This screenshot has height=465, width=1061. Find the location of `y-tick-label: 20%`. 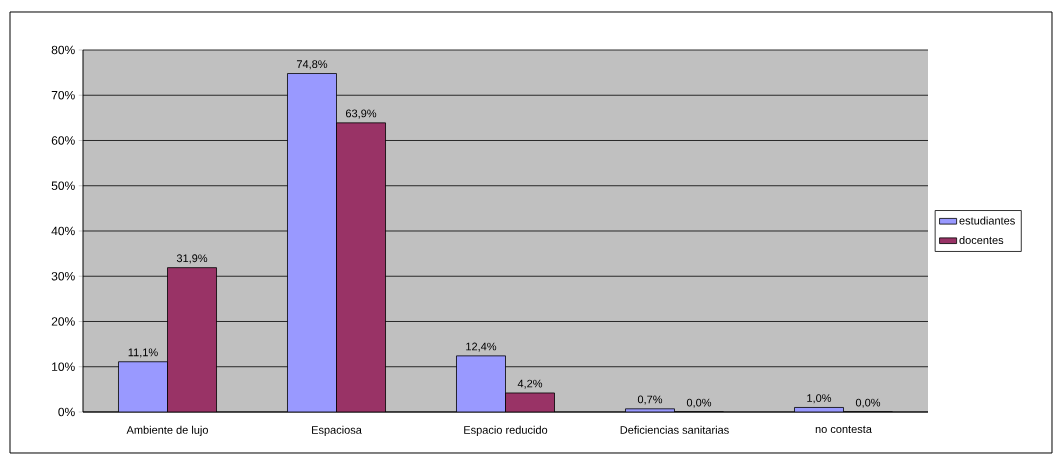

y-tick-label: 20% is located at coordinates (63, 321).